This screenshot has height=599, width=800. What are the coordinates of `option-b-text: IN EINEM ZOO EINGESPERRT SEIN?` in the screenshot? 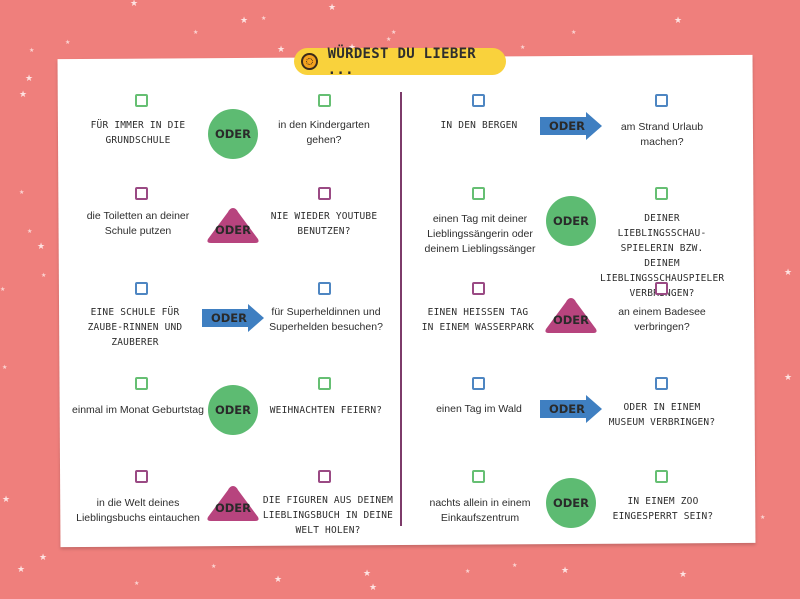 It's located at (663, 509).